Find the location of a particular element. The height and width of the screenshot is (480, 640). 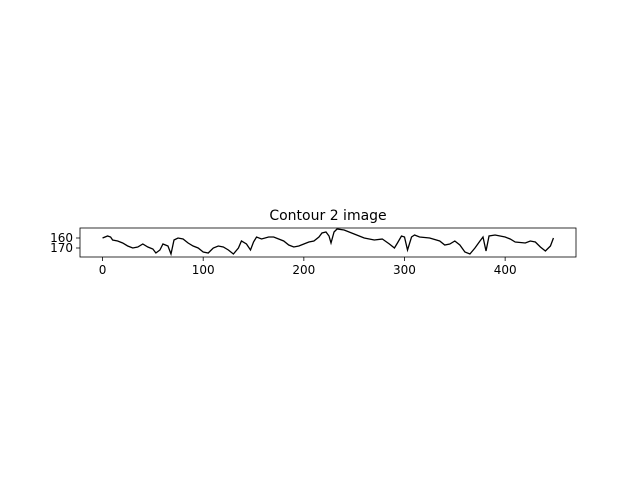

axes-frame is located at coordinates (328, 242).